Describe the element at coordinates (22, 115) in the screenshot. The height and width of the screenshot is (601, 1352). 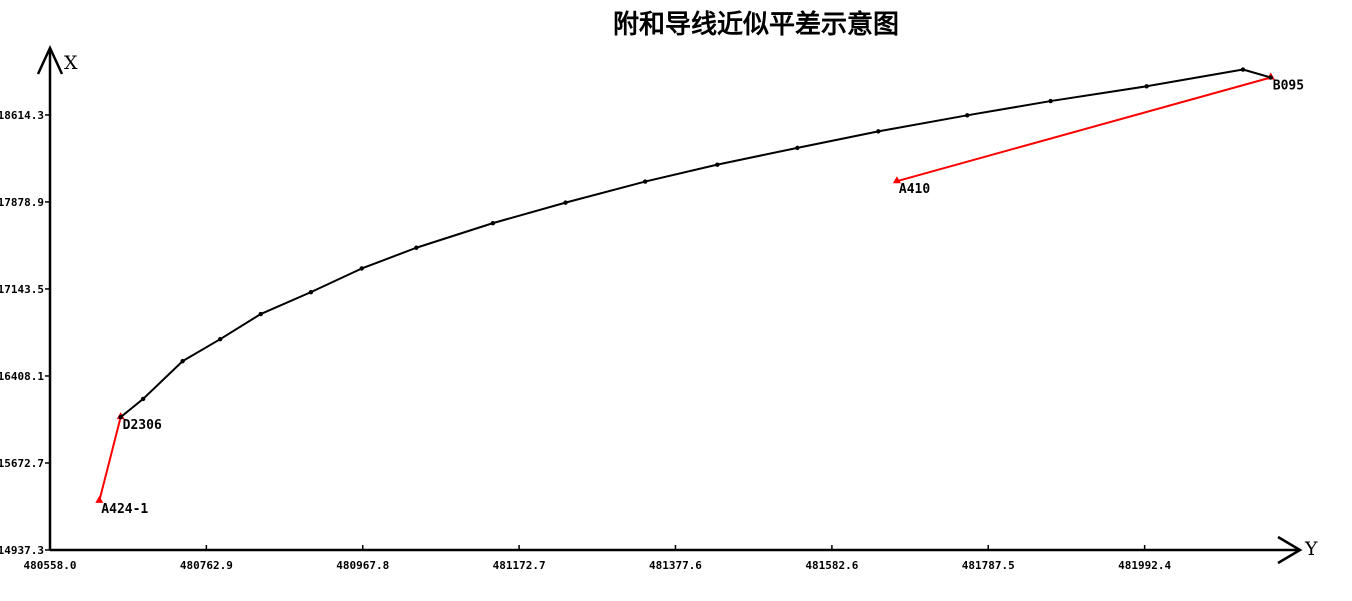
I see `y-tick-label: 418614.3` at that location.